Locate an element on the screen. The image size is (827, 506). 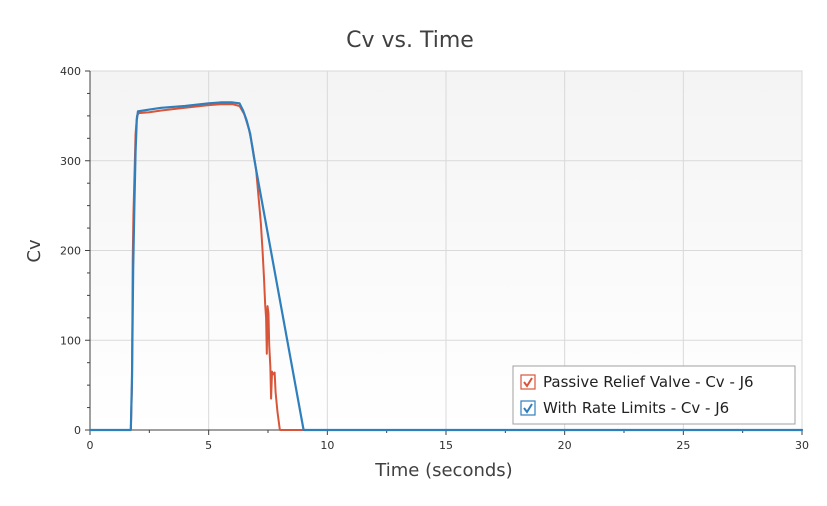
legend-checkbox-passive-relief-valve is located at coordinates (528, 382).